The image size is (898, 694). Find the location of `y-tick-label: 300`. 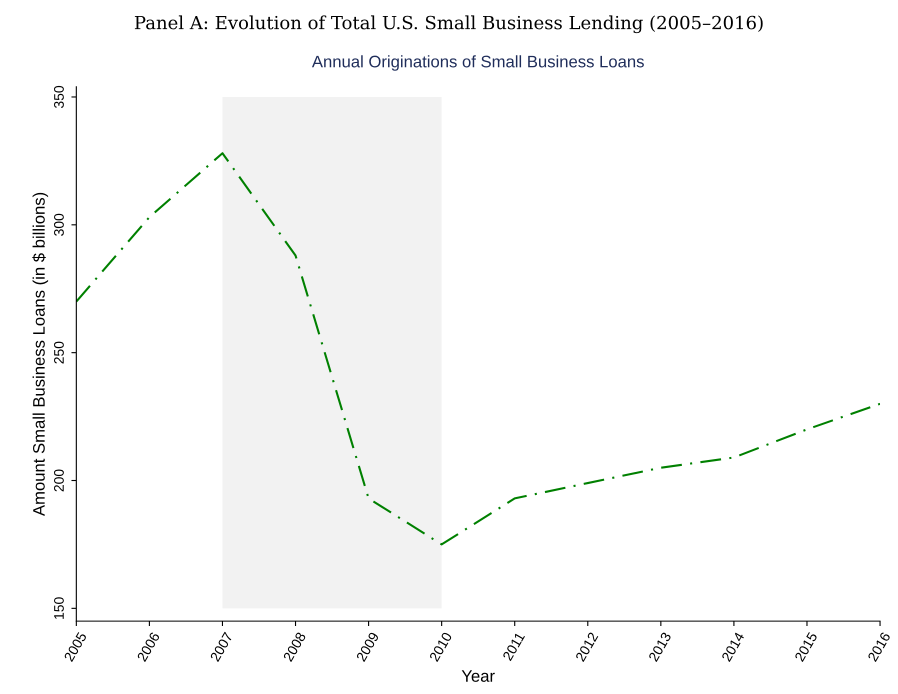

y-tick-label: 300 is located at coordinates (59, 225).